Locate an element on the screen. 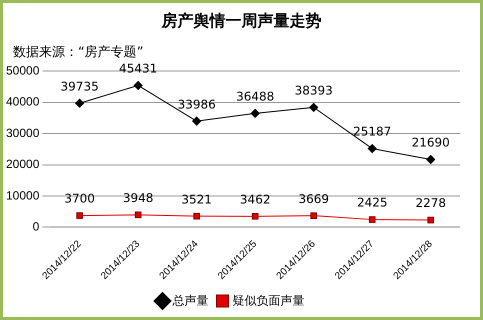 The width and height of the screenshot is (483, 320). data-label: 3948 is located at coordinates (138, 197).